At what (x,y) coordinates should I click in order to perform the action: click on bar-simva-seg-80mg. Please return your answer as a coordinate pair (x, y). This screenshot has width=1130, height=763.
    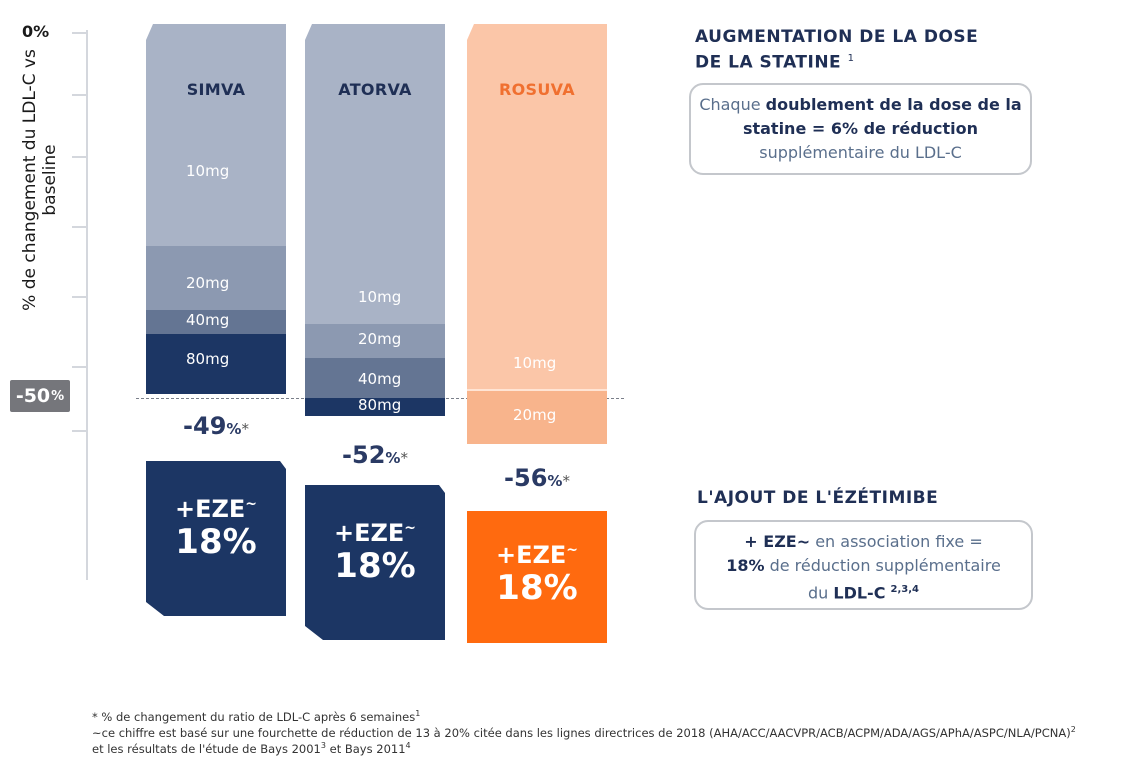
    Looking at the image, I should click on (216, 364).